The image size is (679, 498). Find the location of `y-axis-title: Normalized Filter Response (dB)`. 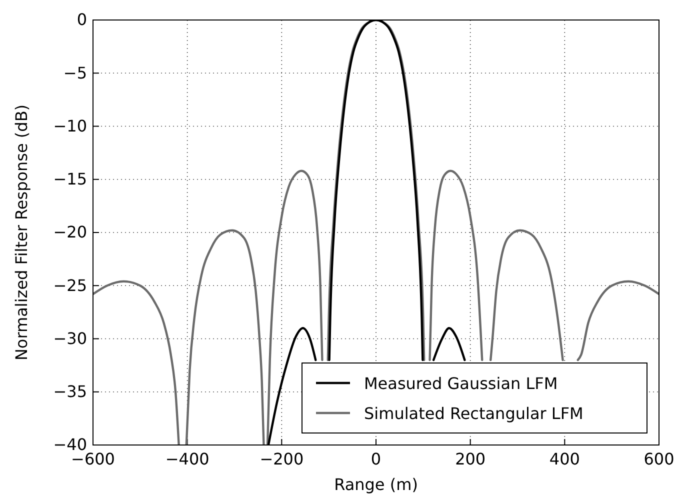

y-axis-title: Normalized Filter Response (dB) is located at coordinates (21, 232).